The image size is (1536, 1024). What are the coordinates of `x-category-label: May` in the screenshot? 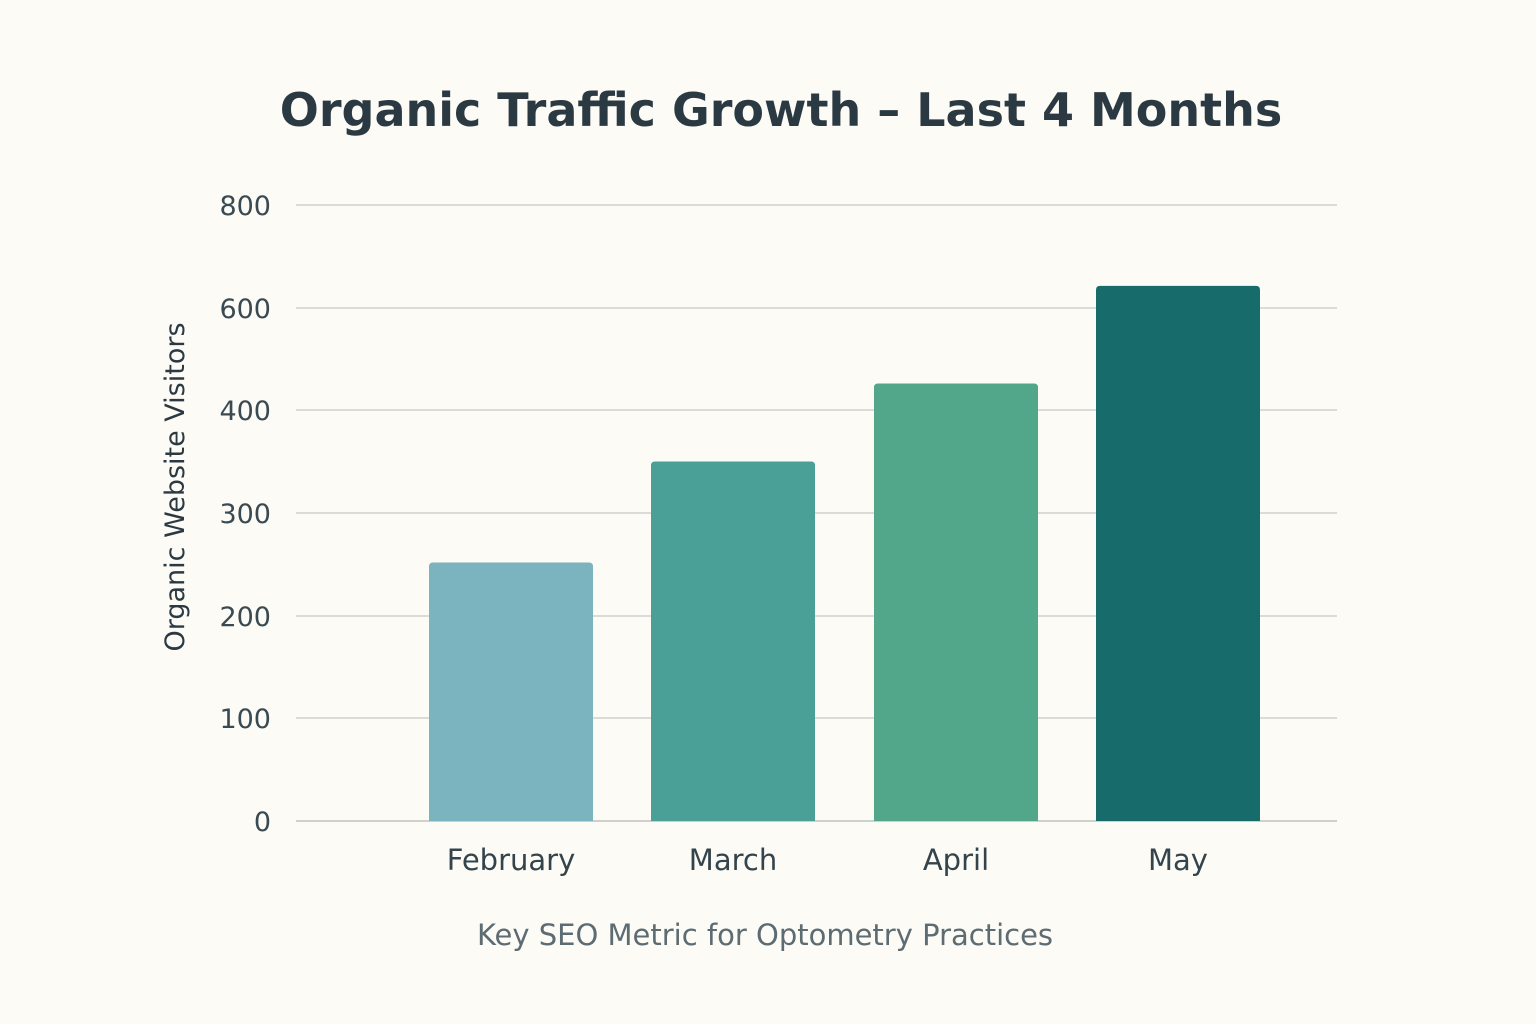 It's located at (1178, 860).